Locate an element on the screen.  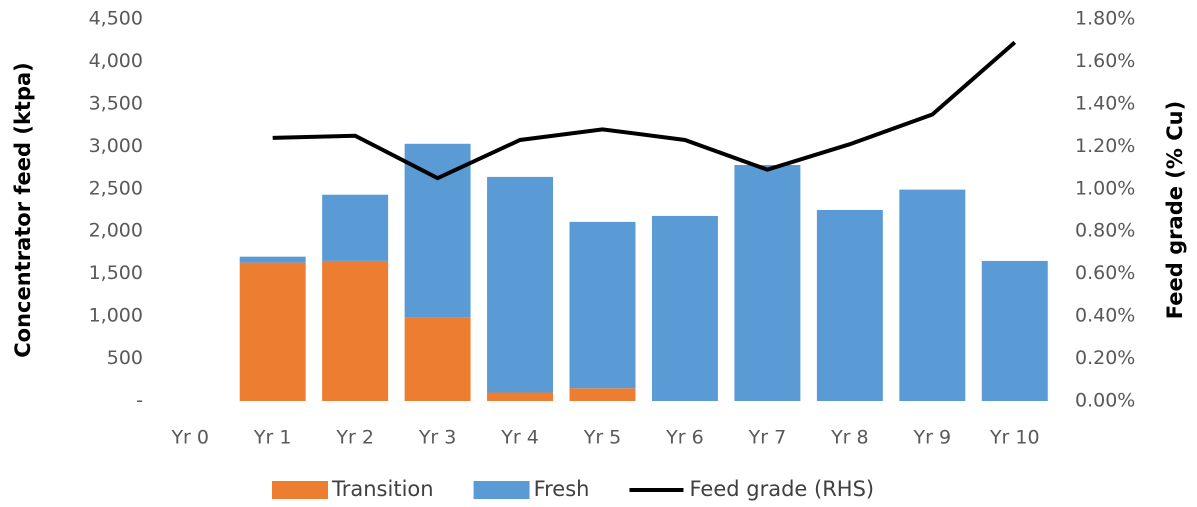
legend-label: Feed grade (RHS) is located at coordinates (781, 489).